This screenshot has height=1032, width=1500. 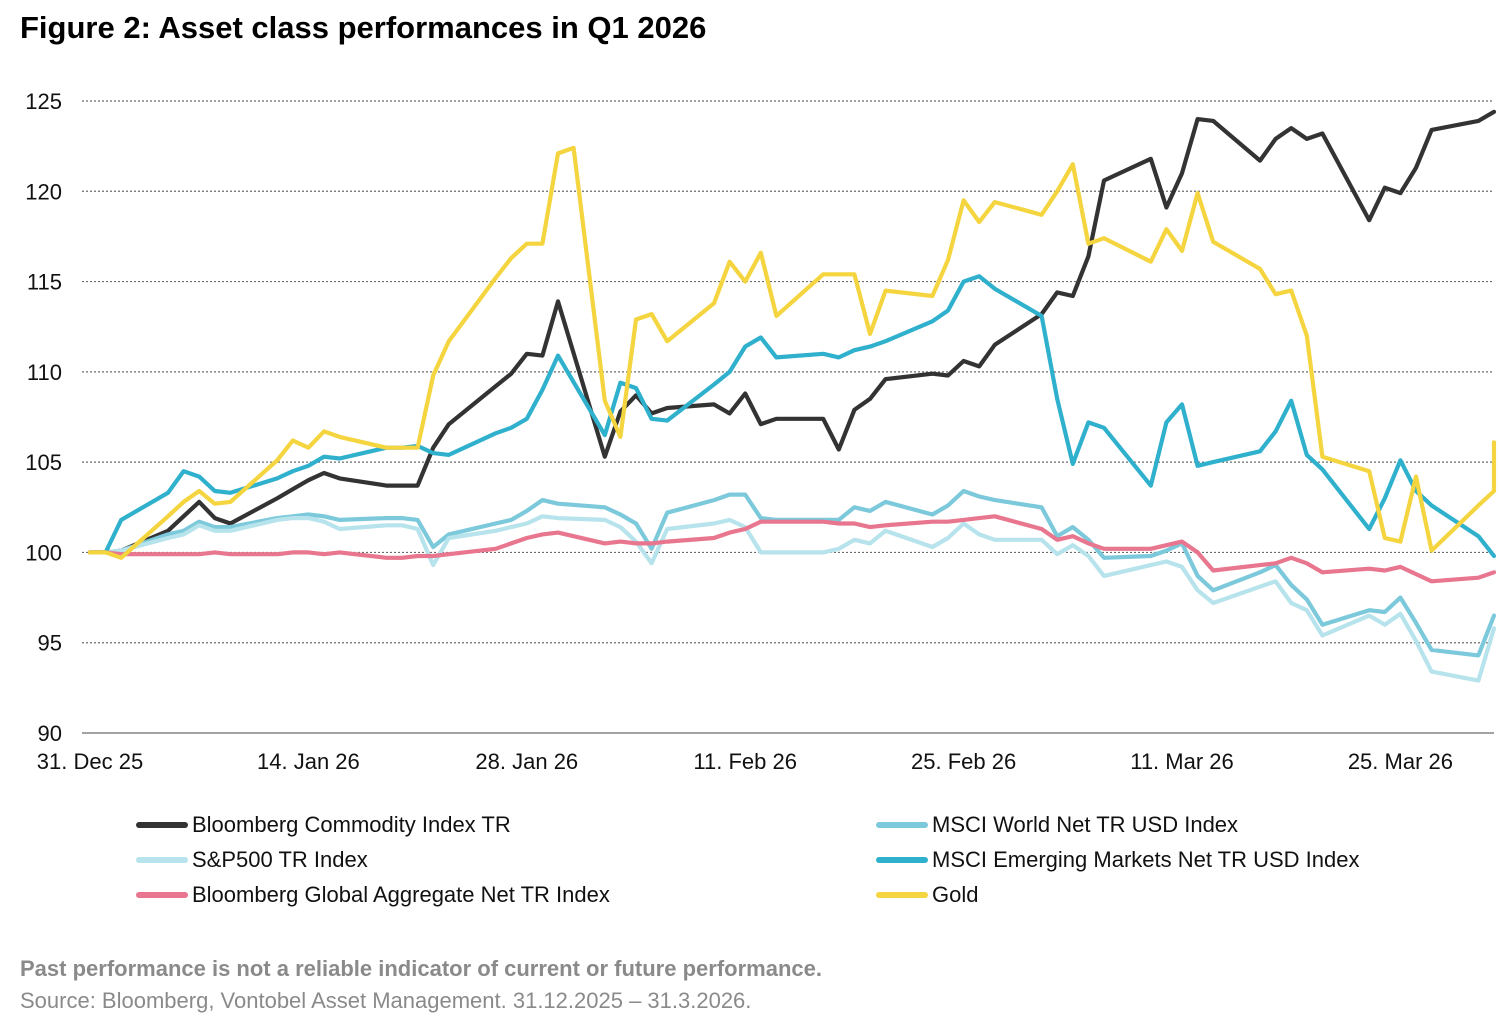 I want to click on legend-label: S&P500 TR Index, so click(x=280, y=859).